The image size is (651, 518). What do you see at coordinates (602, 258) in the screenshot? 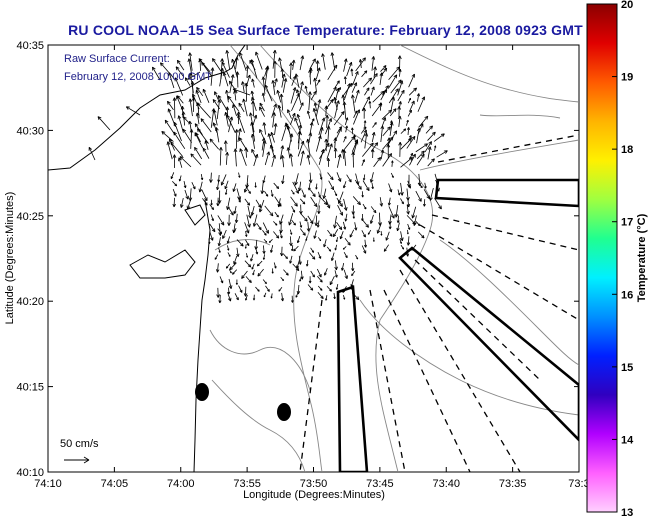
I see `colorbar` at bounding box center [602, 258].